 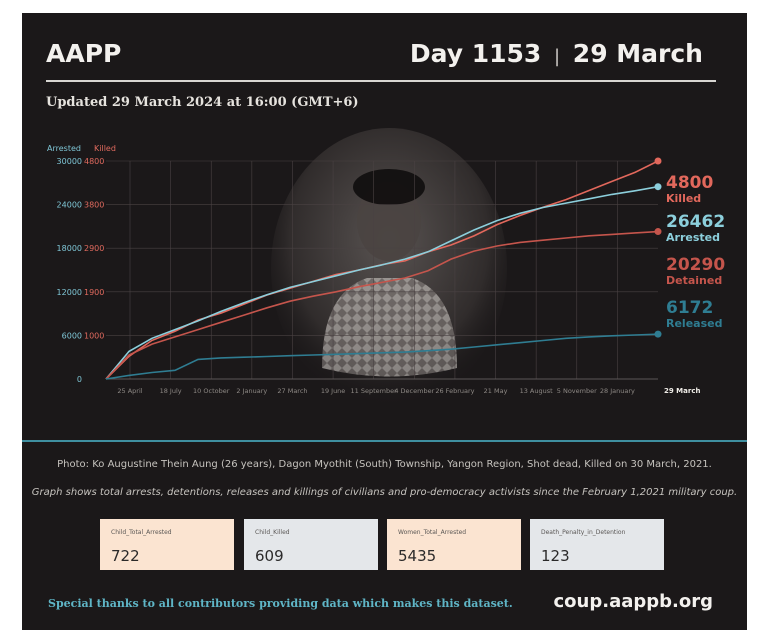 What do you see at coordinates (658, 161) in the screenshot?
I see `series-endpoint-killed` at bounding box center [658, 161].